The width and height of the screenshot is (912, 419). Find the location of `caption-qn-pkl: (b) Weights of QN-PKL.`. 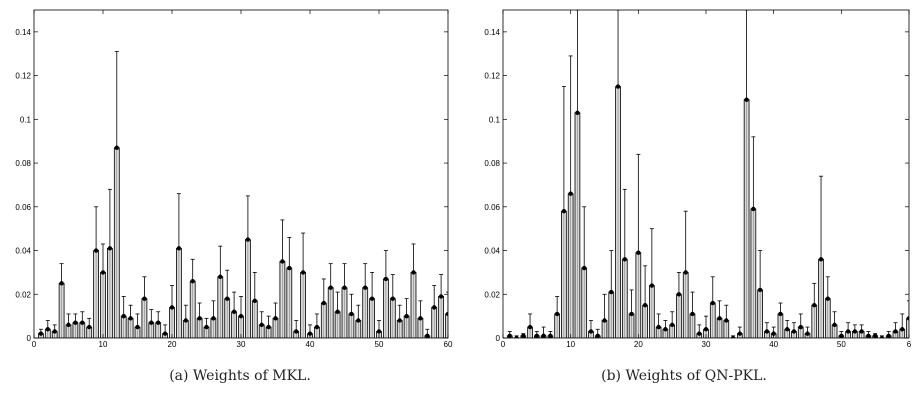

caption-qn-pkl: (b) Weights of QN-PKL. is located at coordinates (684, 376).